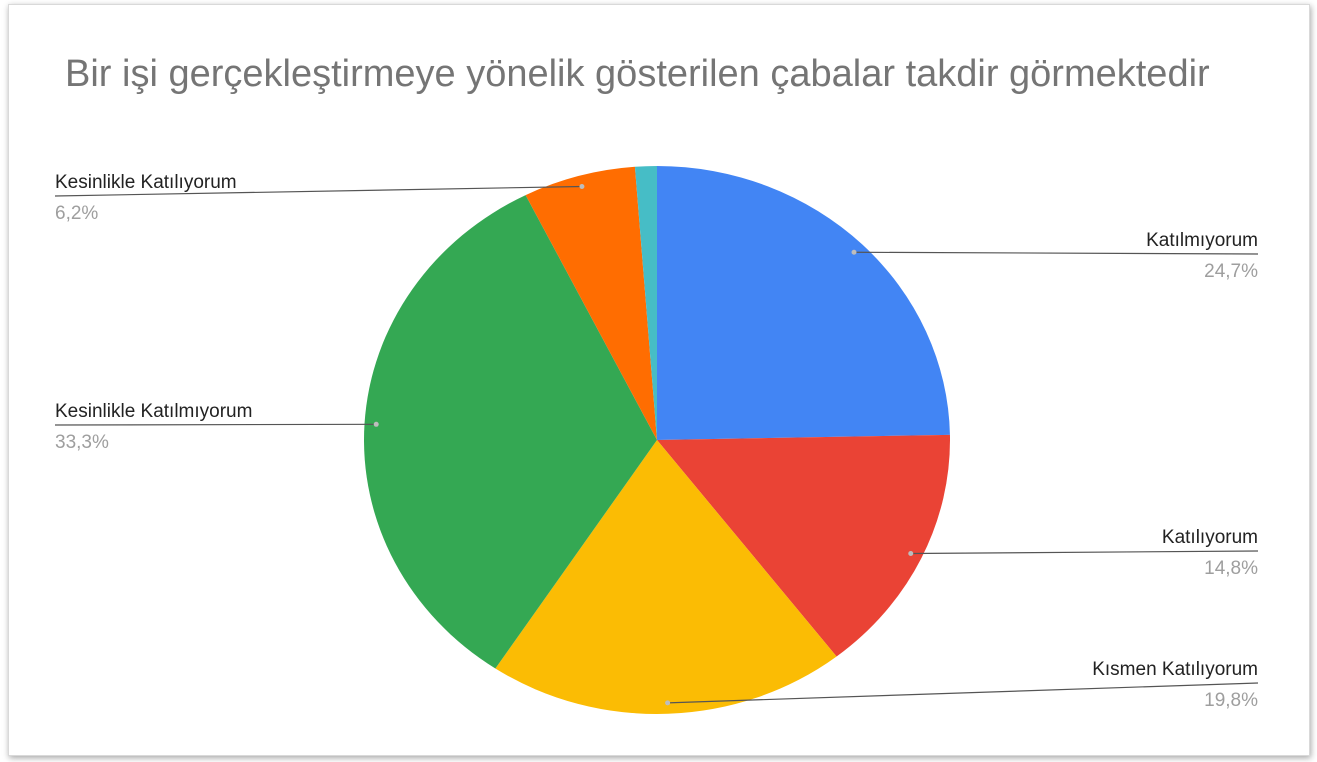 Image resolution: width=1317 pixels, height=762 pixels. What do you see at coordinates (1231, 568) in the screenshot?
I see `slice-value-label: 14,8%` at bounding box center [1231, 568].